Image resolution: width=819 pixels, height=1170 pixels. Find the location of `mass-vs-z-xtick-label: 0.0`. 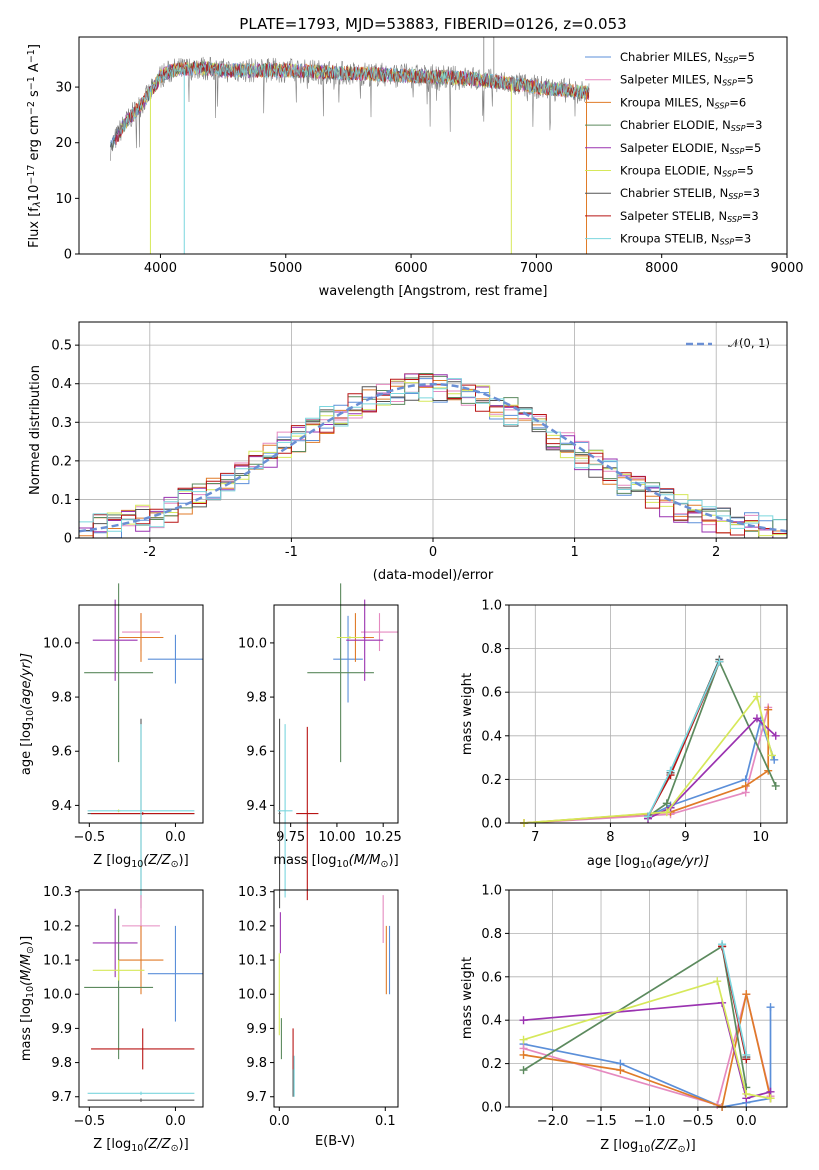

mass-vs-z-xtick-label: 0.0 is located at coordinates (175, 1121).